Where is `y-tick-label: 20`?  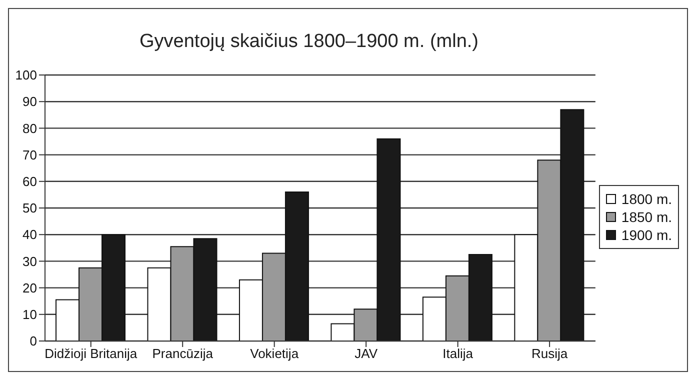
y-tick-label: 20 is located at coordinates (29, 288).